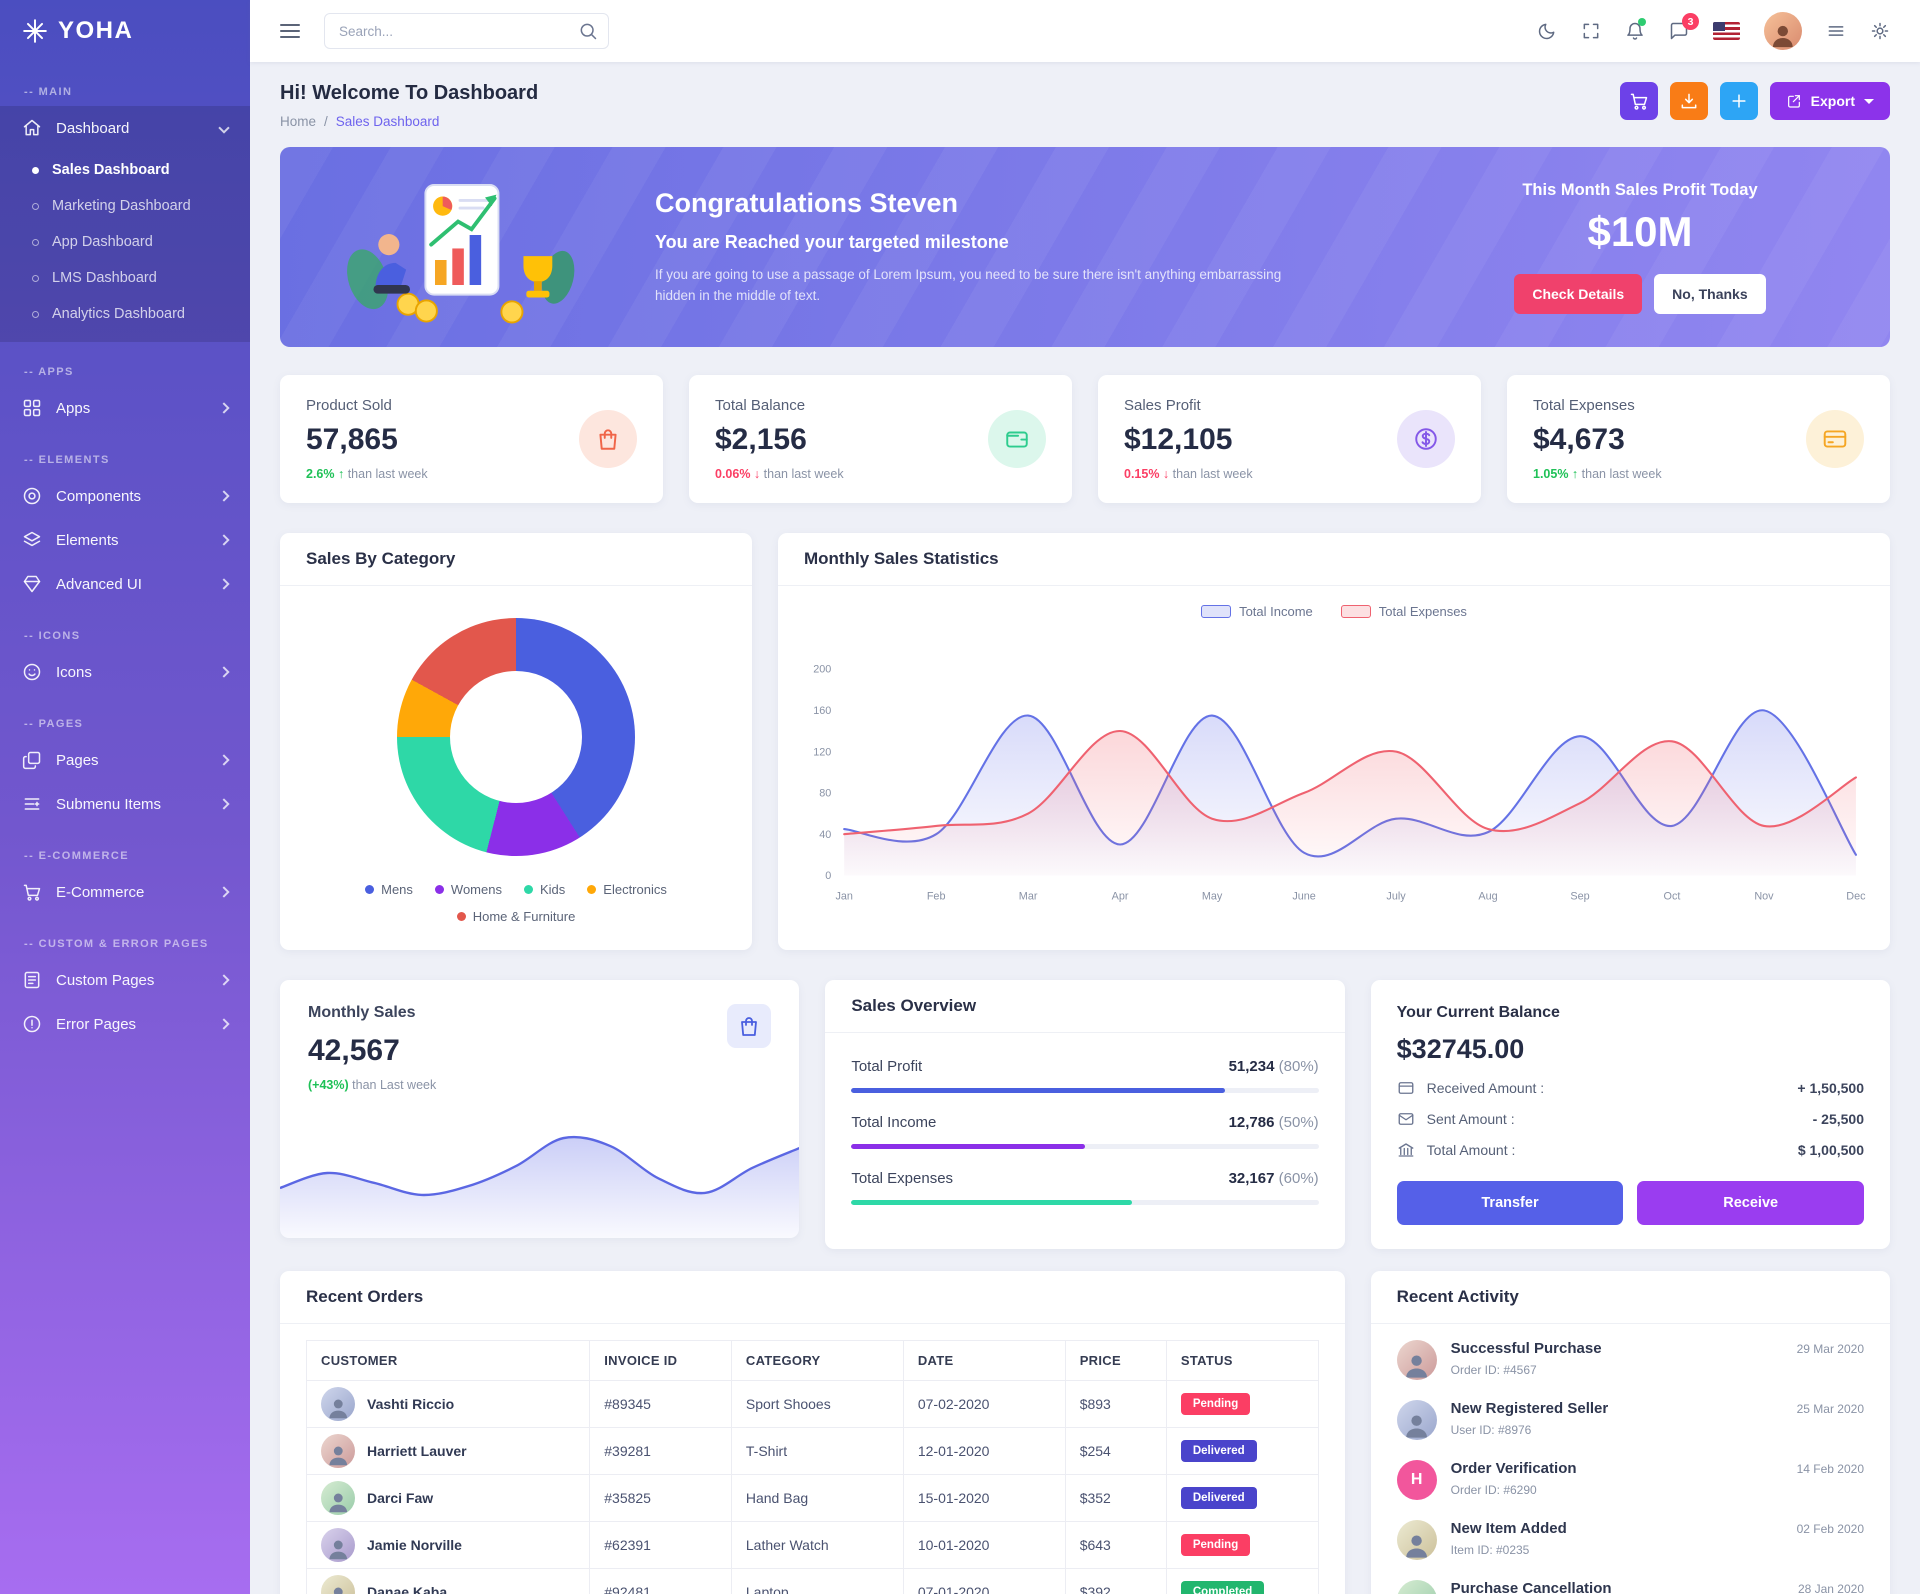  I want to click on invoice-id: #92481, so click(660, 1581).